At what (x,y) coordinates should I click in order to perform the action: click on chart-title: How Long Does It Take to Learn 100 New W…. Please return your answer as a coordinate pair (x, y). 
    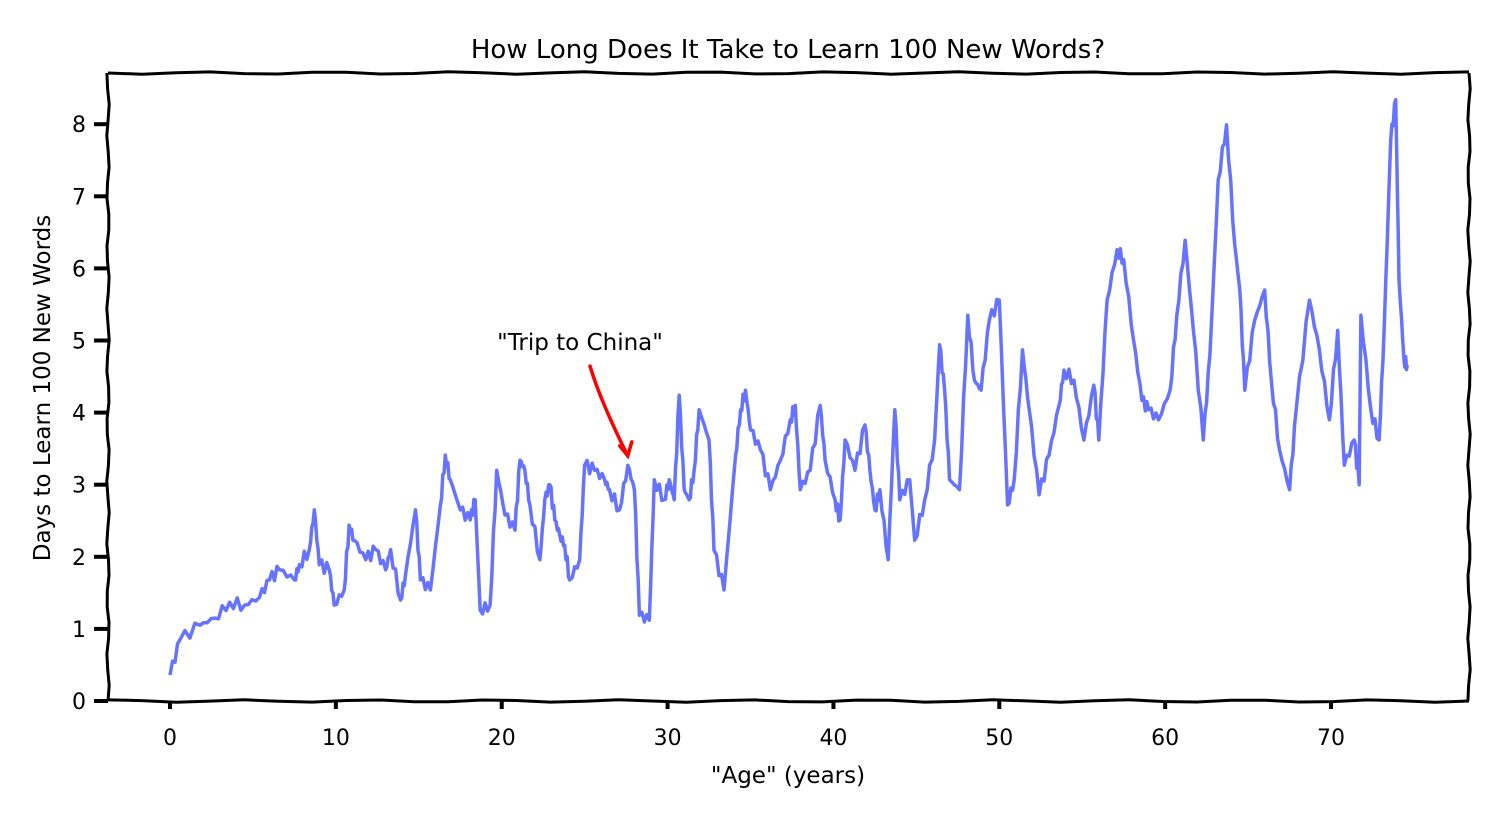
    Looking at the image, I should click on (788, 50).